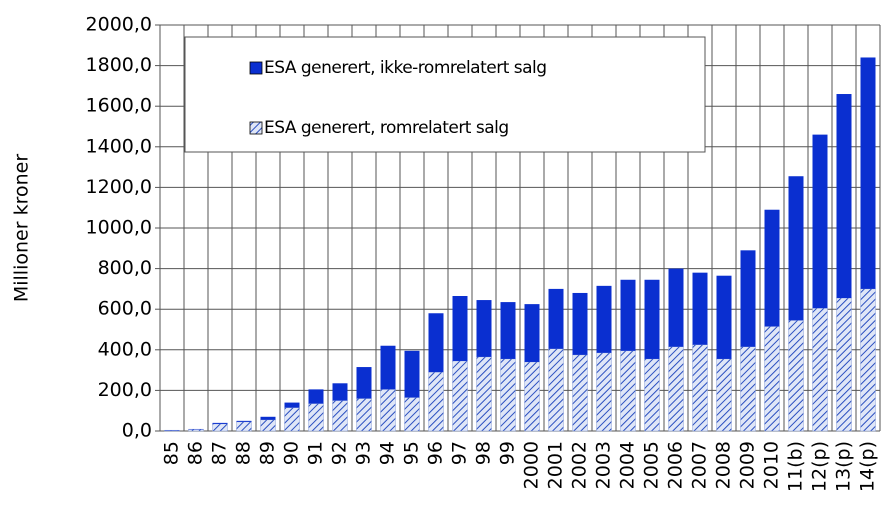 This screenshot has height=518, width=882. Describe the element at coordinates (652, 465) in the screenshot. I see `x-tick-label: 2005` at that location.